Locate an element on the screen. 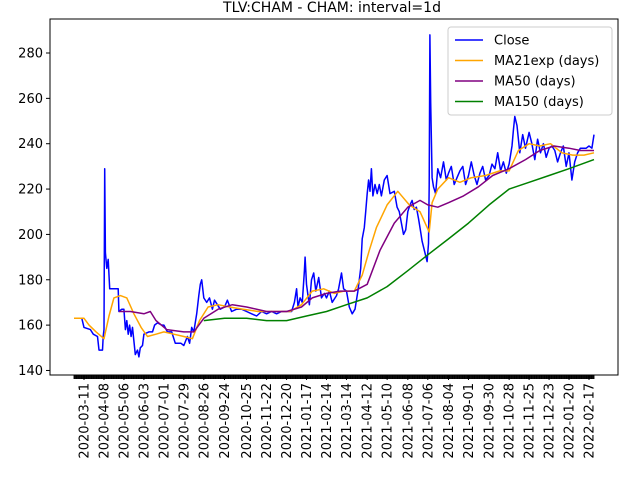  x-tick-label: 2021-08-04 is located at coordinates (449, 421).